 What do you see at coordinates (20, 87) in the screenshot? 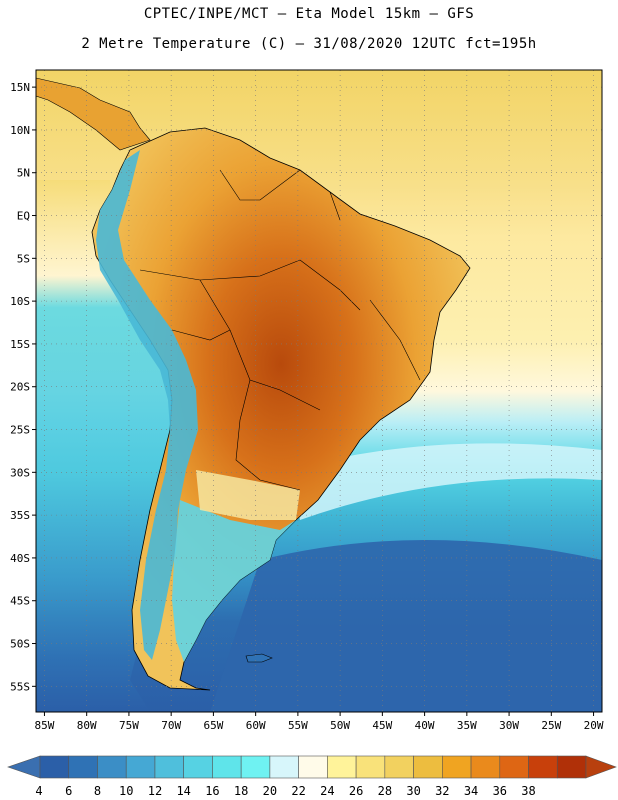
I see `lat-tick-label: 15N` at bounding box center [20, 87].